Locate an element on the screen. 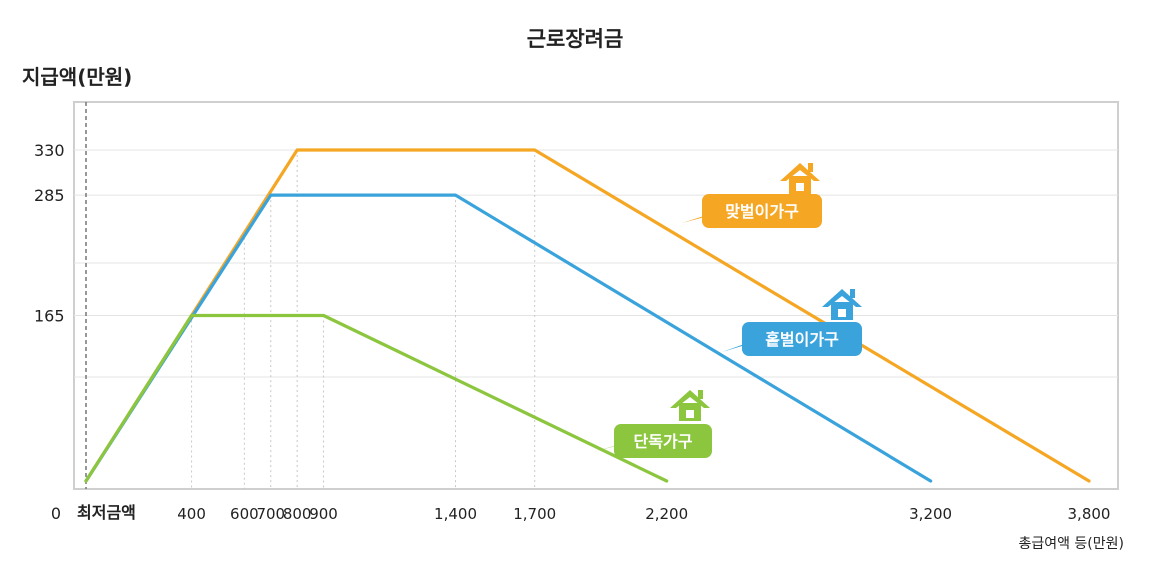 This screenshot has width=1170, height=567. x-tick-label: 700 is located at coordinates (270, 514).